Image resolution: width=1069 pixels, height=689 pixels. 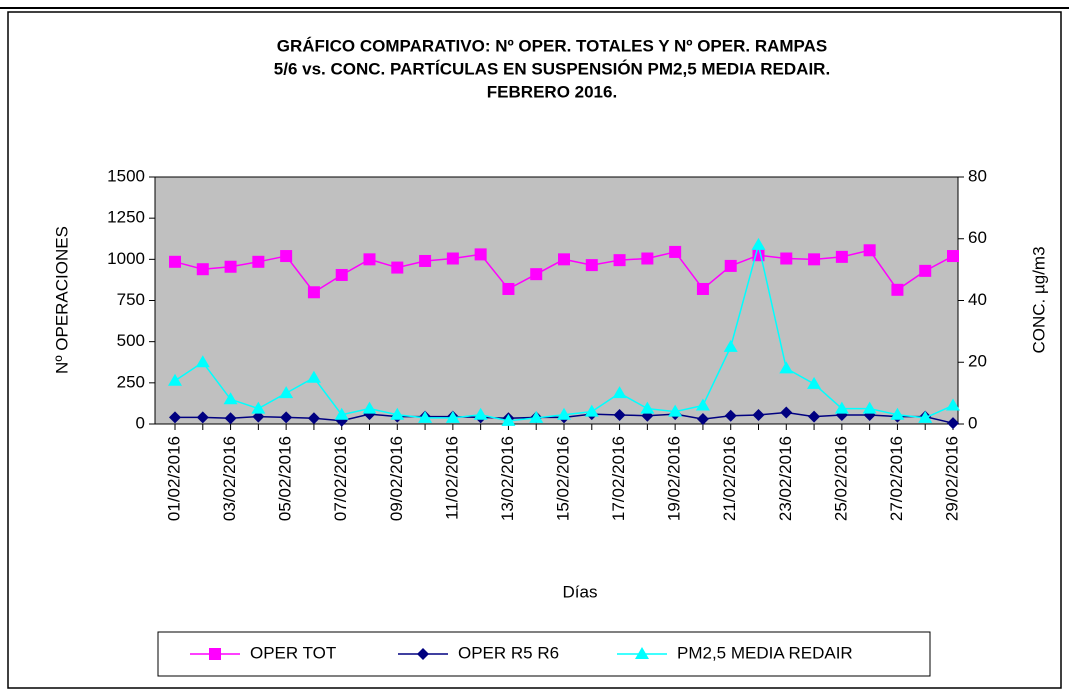 What do you see at coordinates (562, 478) in the screenshot?
I see `x-tick-label: 15/02/2016` at bounding box center [562, 478].